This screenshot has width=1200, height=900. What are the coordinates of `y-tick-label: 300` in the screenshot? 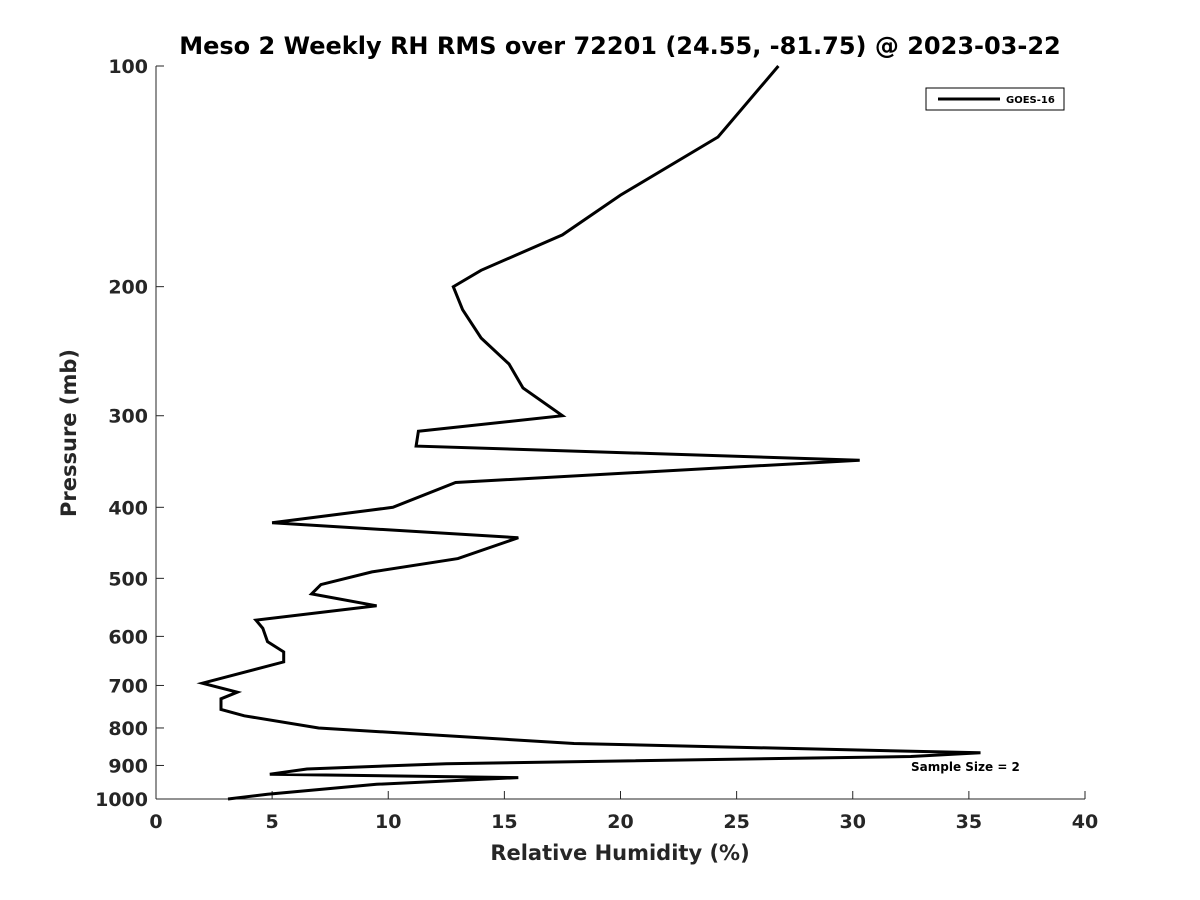 It's located at (128, 417).